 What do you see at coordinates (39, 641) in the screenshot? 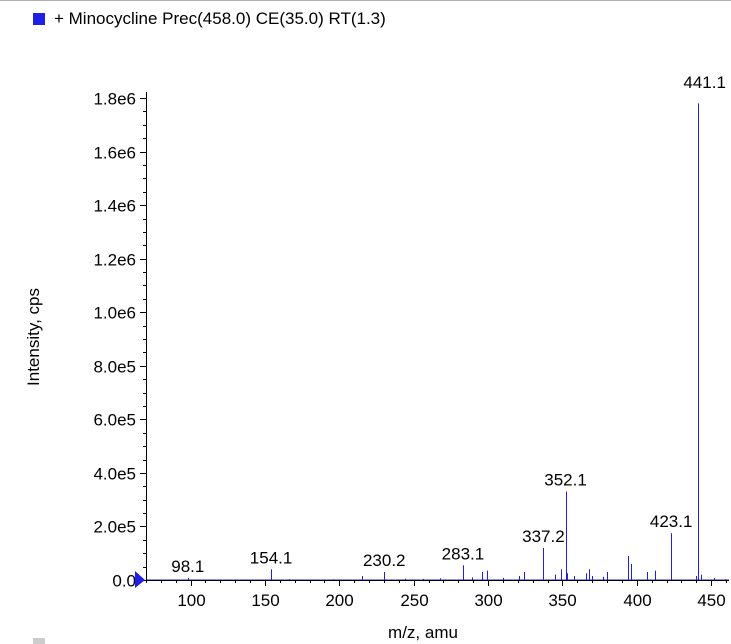
I see `bottom-legend-swatch` at bounding box center [39, 641].